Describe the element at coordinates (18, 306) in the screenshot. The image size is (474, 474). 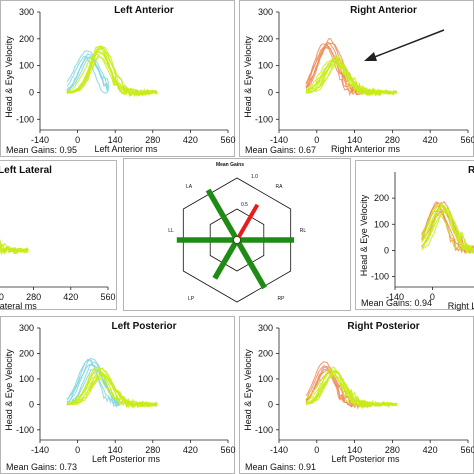
I see `x-axis-label: Left Lateral ms` at that location.